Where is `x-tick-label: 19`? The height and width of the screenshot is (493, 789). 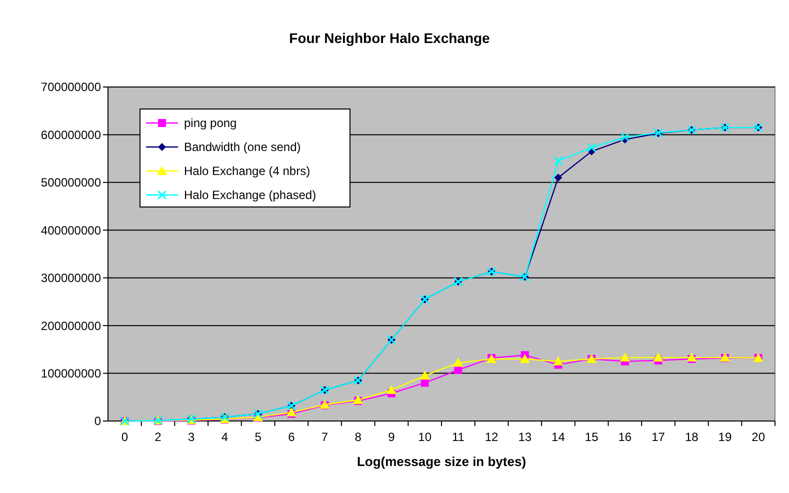
x-tick-label: 19 is located at coordinates (725, 437).